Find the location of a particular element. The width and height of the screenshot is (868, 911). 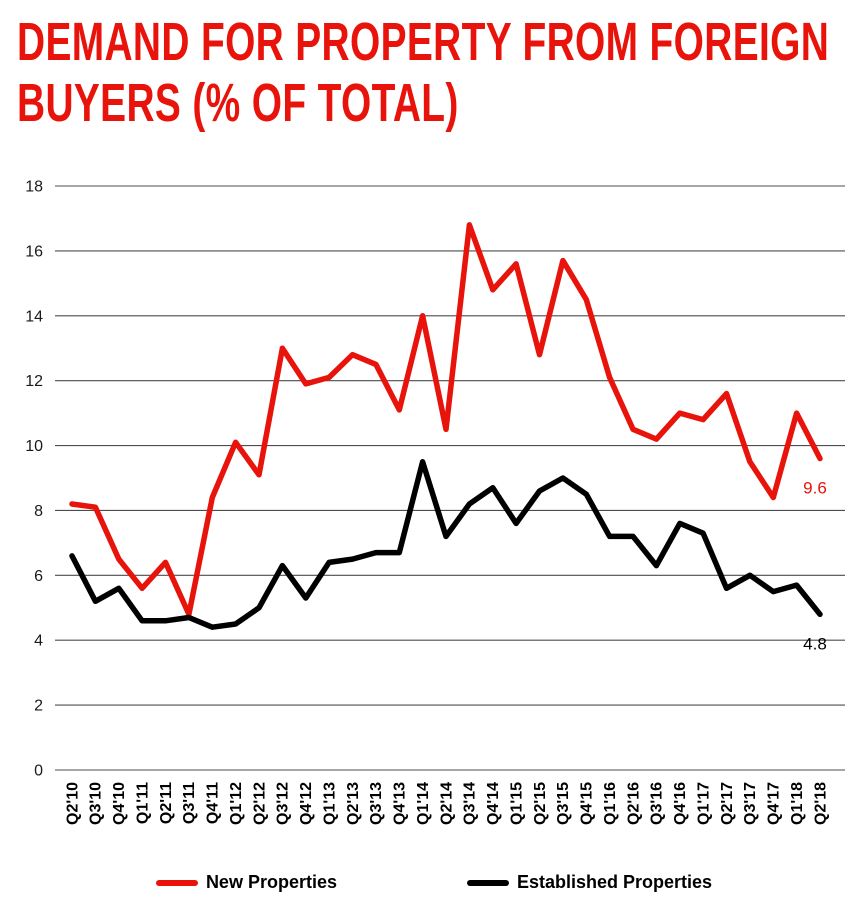

legend-item-new-properties: New Properties is located at coordinates (246, 882).